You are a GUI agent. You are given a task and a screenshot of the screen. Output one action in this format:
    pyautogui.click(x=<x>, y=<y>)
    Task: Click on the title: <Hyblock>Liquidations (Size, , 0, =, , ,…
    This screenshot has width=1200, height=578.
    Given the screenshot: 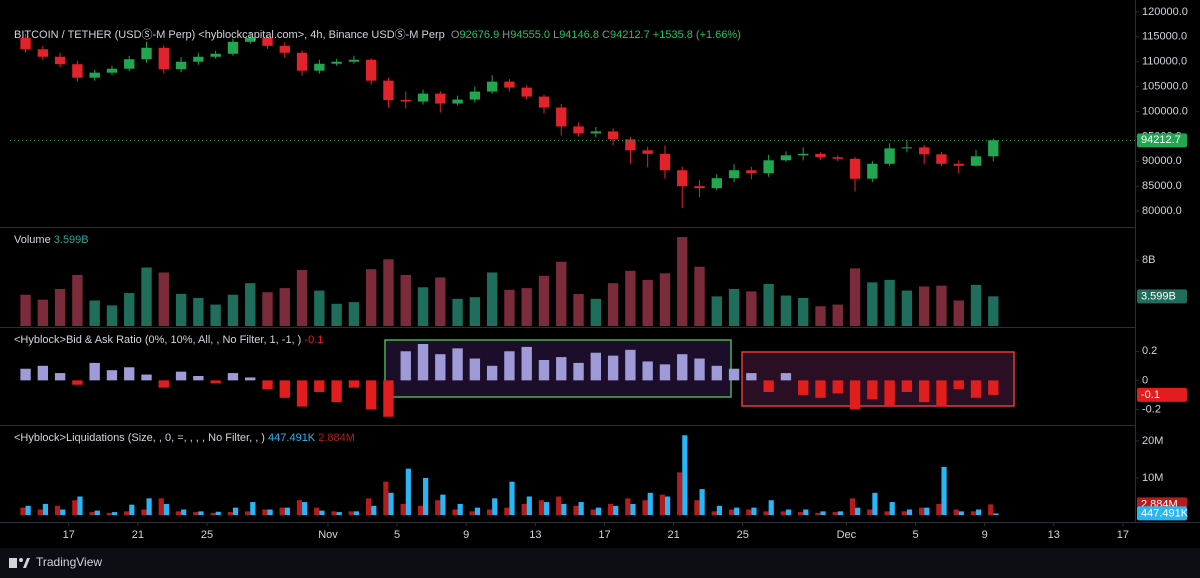 What is the action you would take?
    pyautogui.click(x=139, y=438)
    